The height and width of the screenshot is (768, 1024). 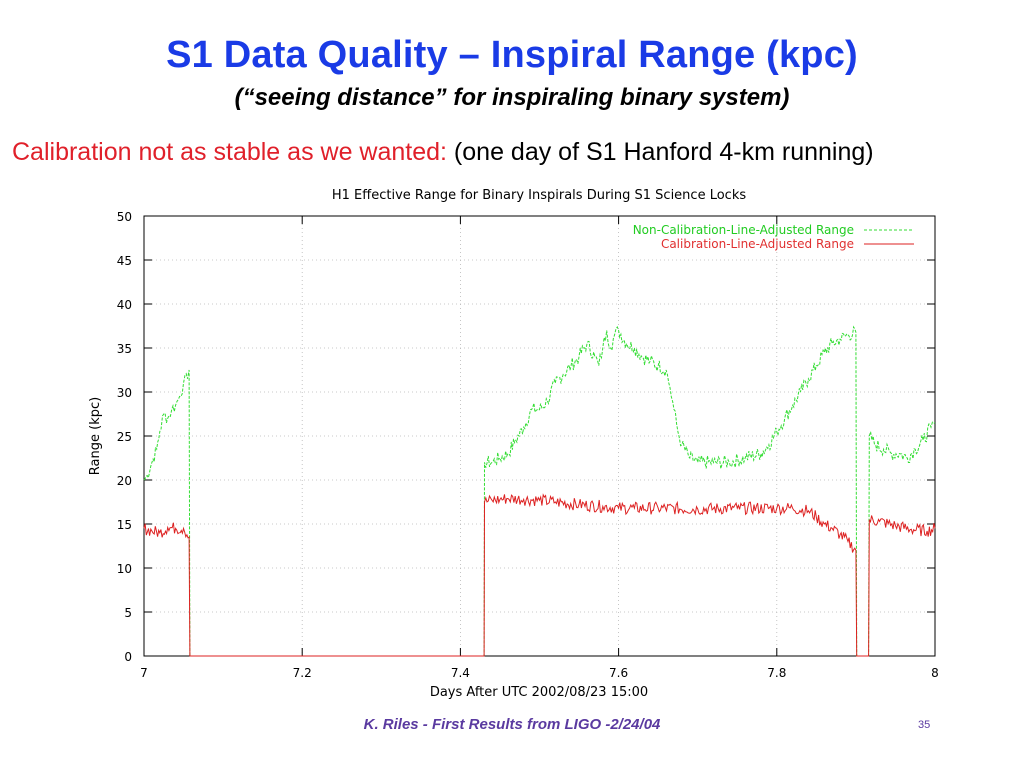 What do you see at coordinates (144, 673) in the screenshot?
I see `x-tick-label: 7` at bounding box center [144, 673].